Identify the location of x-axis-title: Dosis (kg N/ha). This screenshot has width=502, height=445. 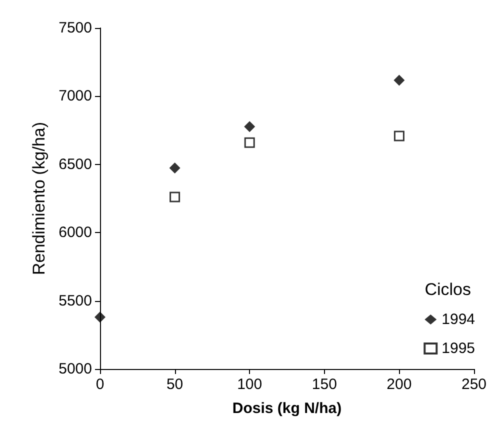
(287, 408).